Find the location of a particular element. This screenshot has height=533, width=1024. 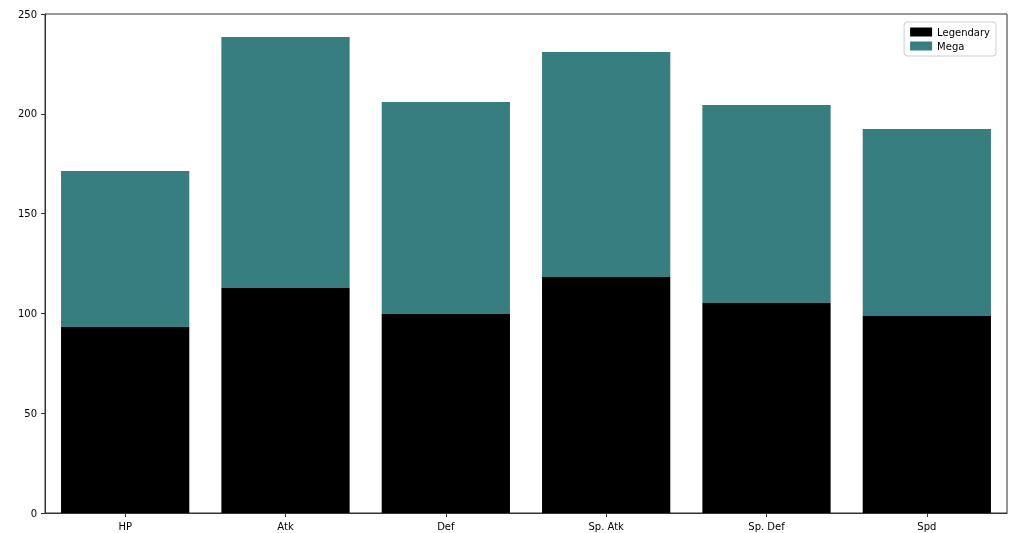

x-tick-label: HP is located at coordinates (125, 526).